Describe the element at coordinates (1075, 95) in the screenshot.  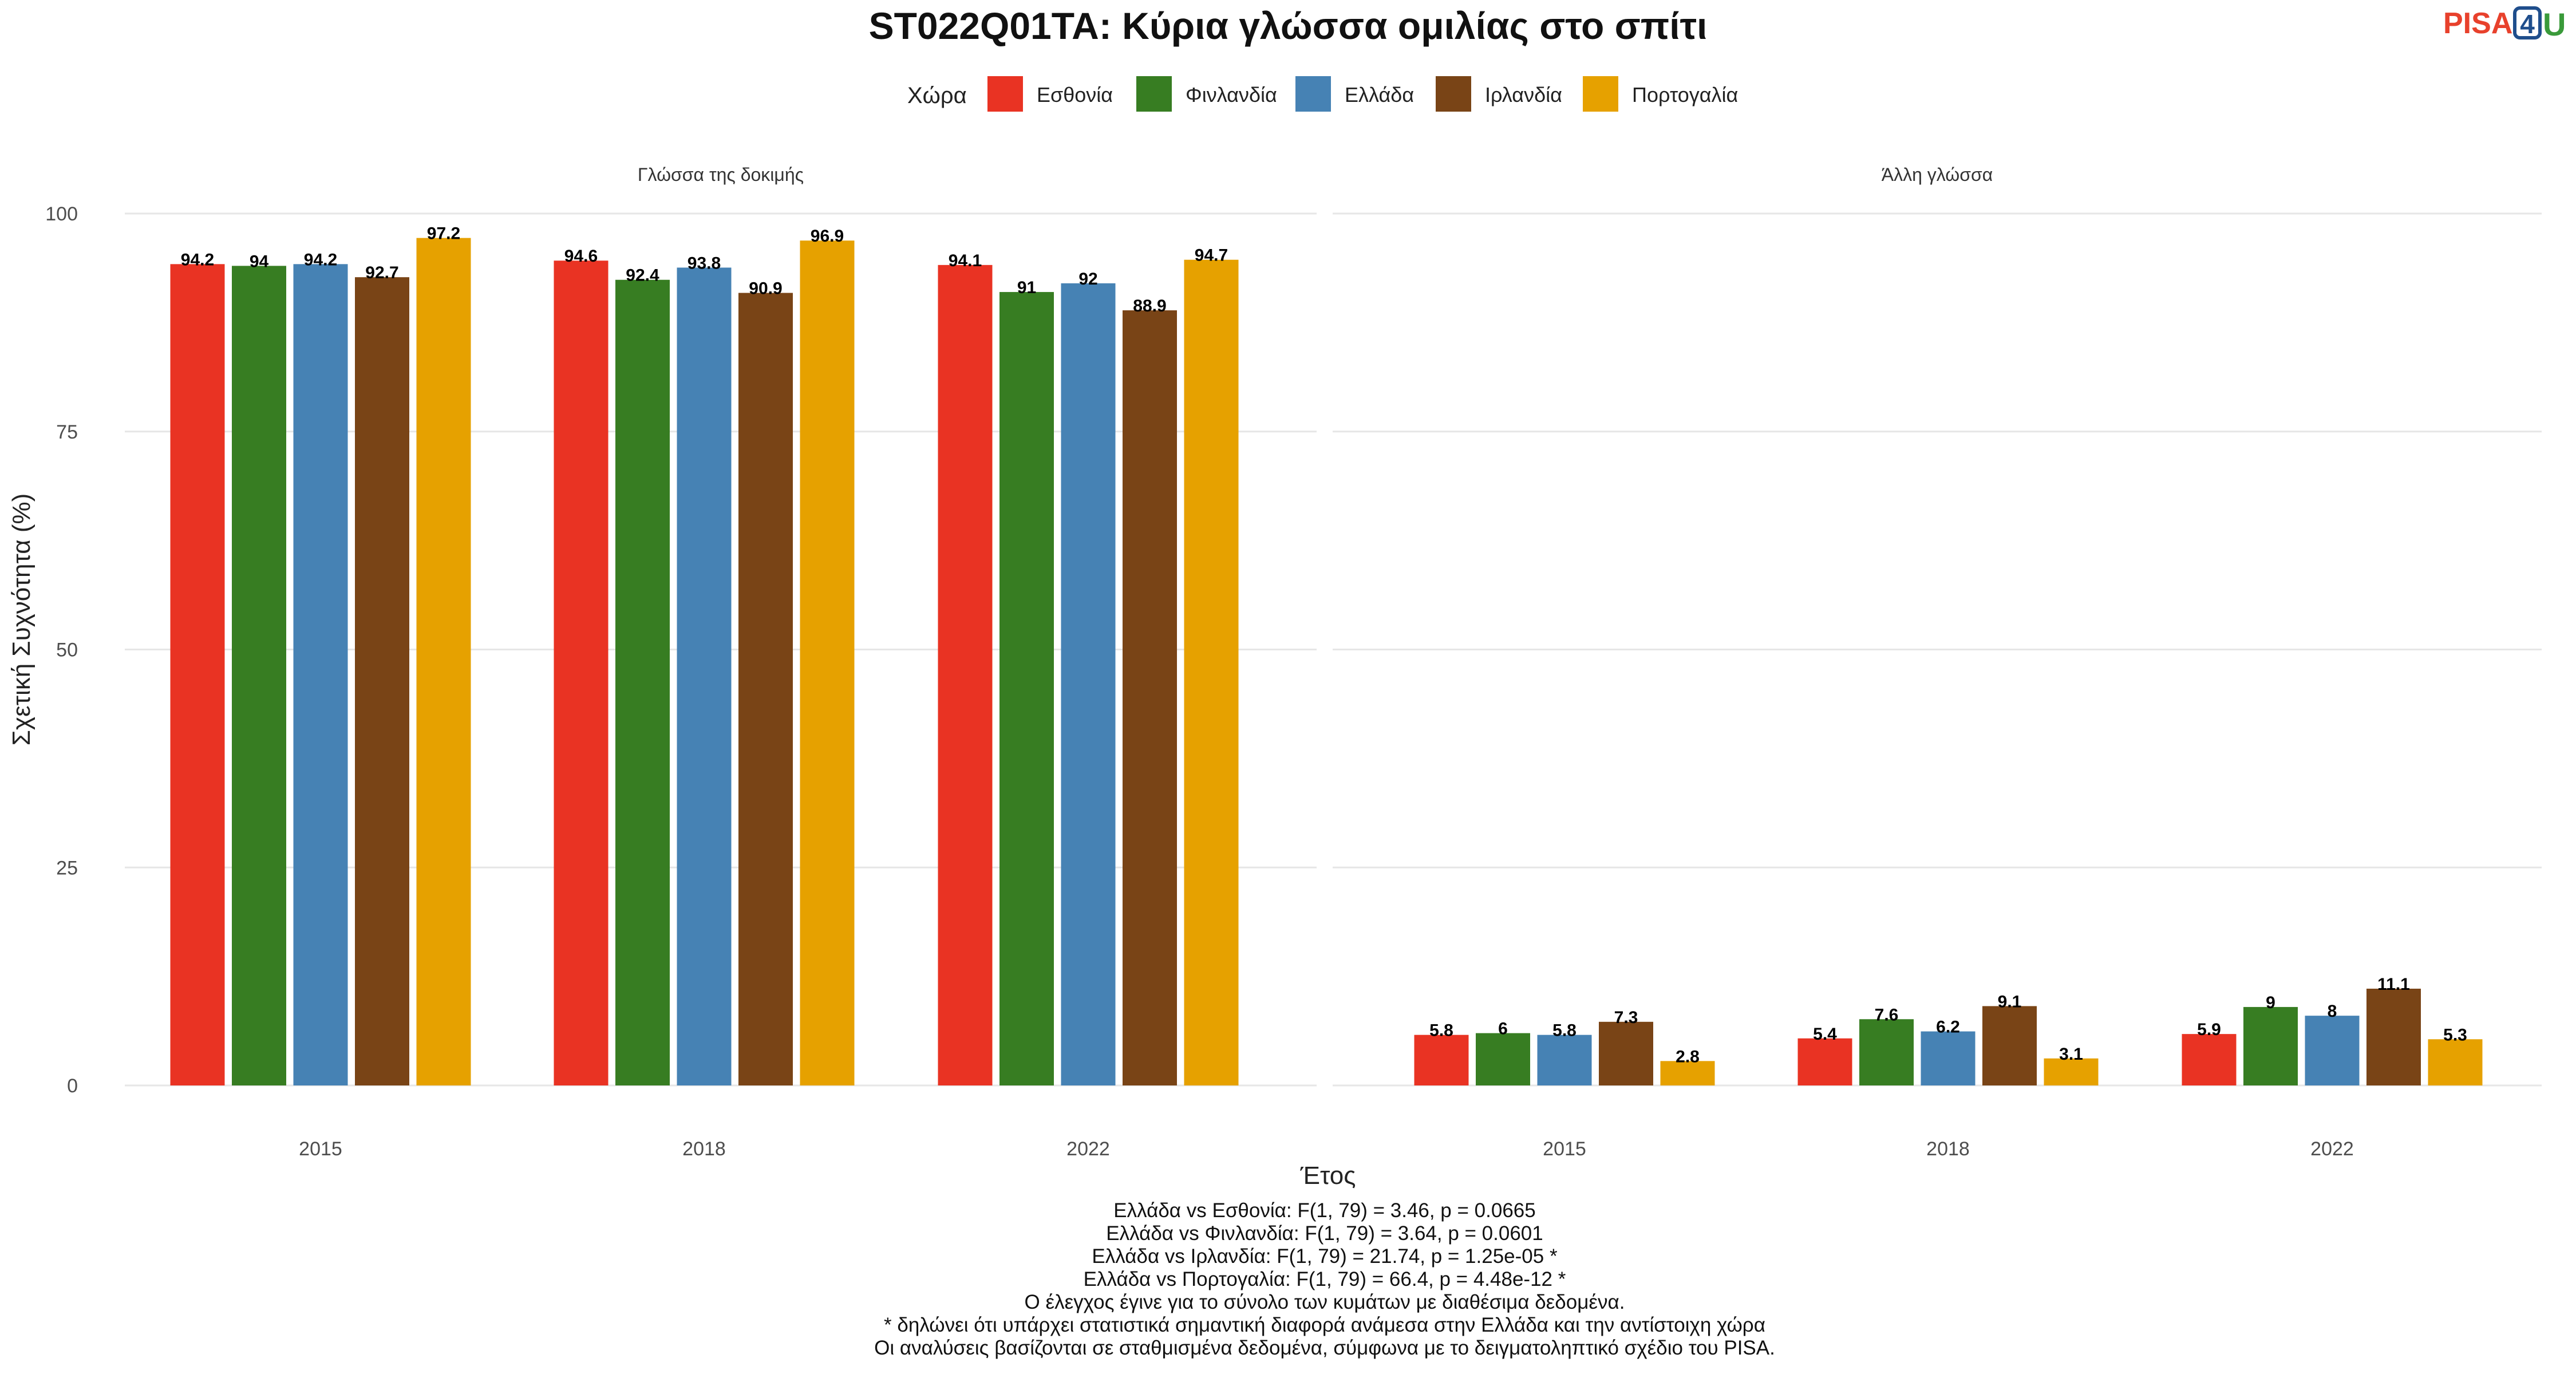
I see `legend-label-1: Εσθονία` at that location.